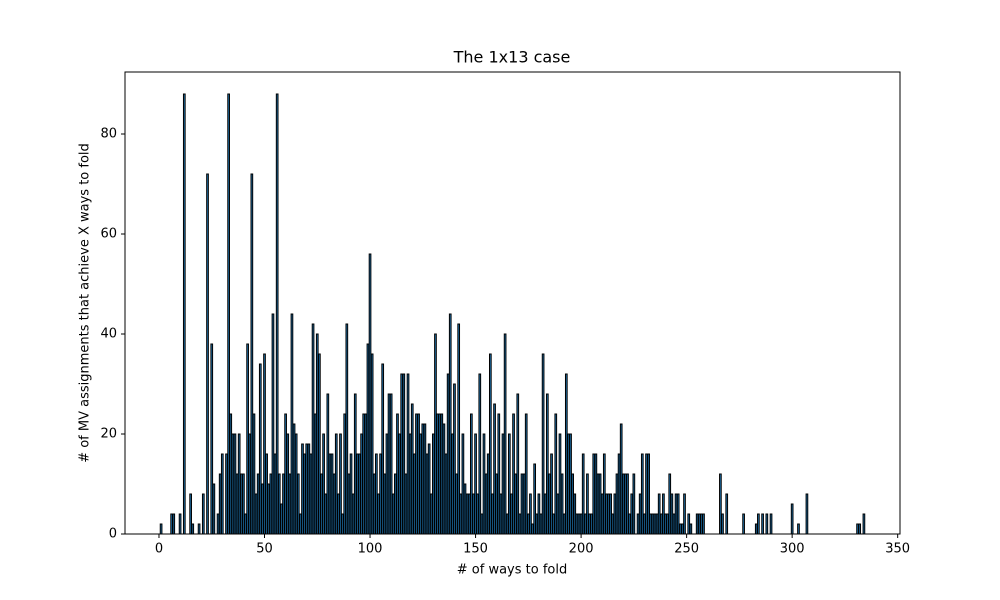 This screenshot has height=600, width=1000. What do you see at coordinates (581, 549) in the screenshot?
I see `x-tick-label: 200` at bounding box center [581, 549].